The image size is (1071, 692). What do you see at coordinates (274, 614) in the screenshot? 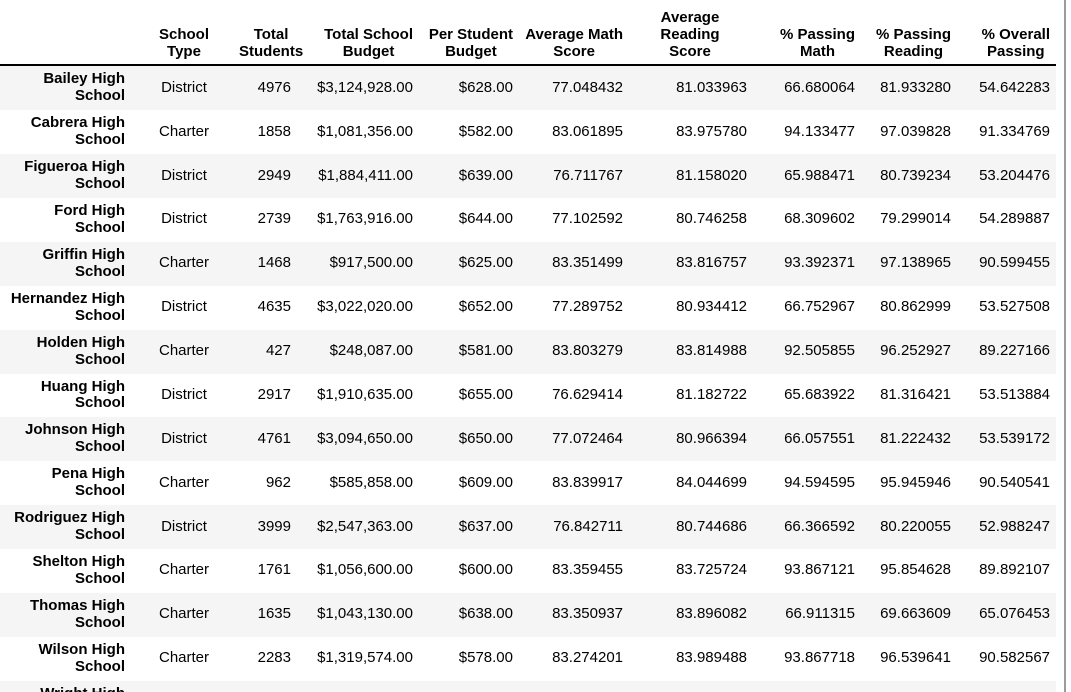
I see `cell-r12-c1: 1635` at bounding box center [274, 614].